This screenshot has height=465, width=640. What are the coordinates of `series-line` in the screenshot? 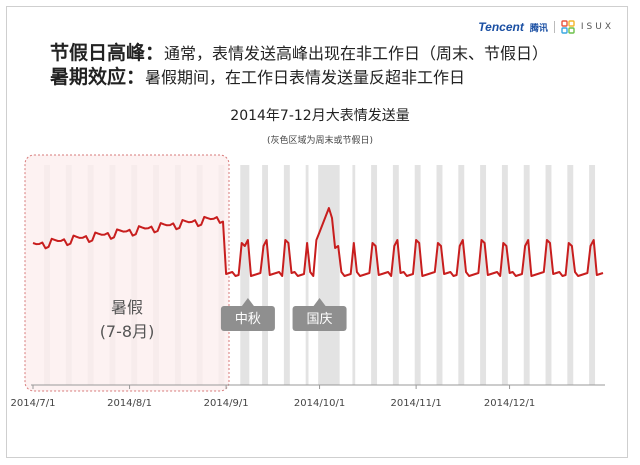 It's located at (318, 242).